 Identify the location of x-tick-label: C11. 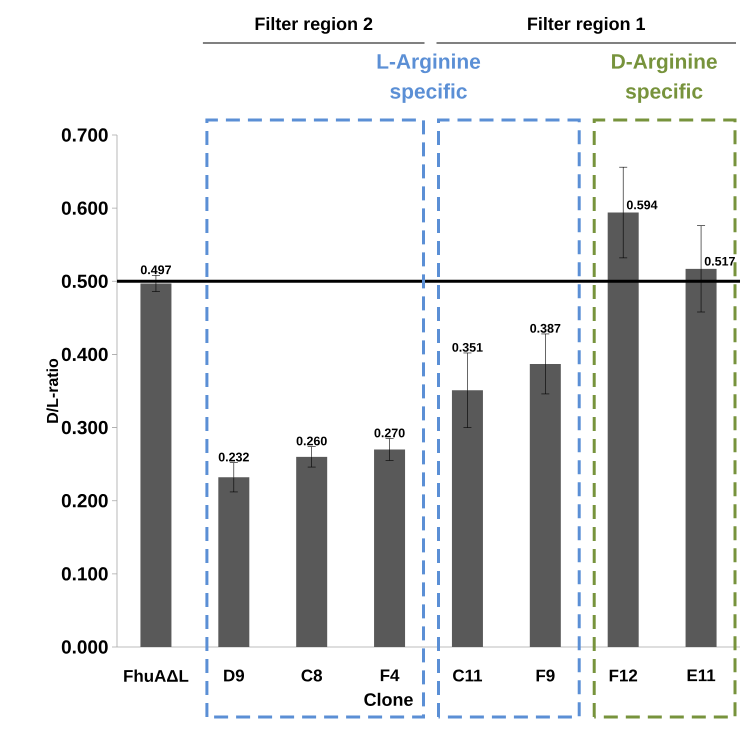
(467, 676).